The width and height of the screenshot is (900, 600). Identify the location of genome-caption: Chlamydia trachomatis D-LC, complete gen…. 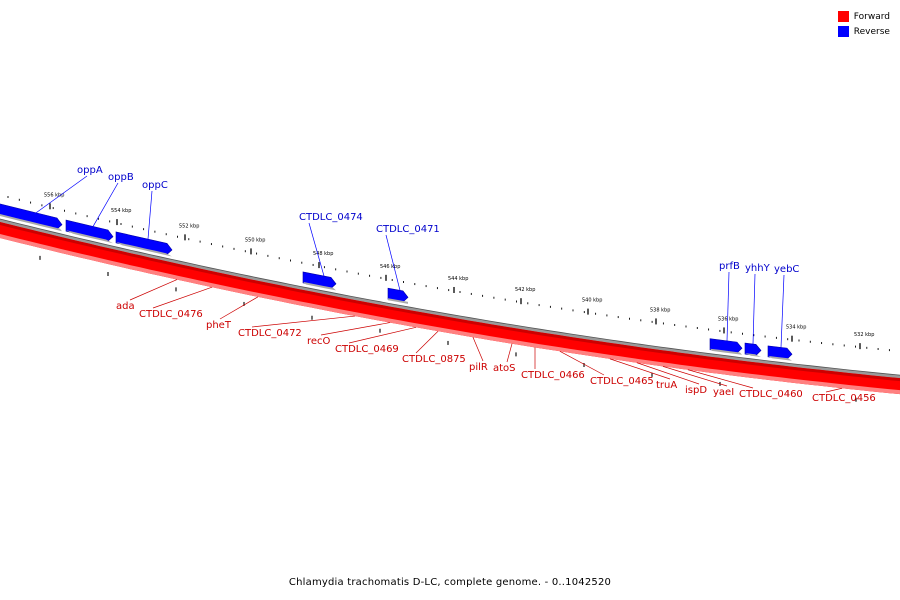
(450, 582).